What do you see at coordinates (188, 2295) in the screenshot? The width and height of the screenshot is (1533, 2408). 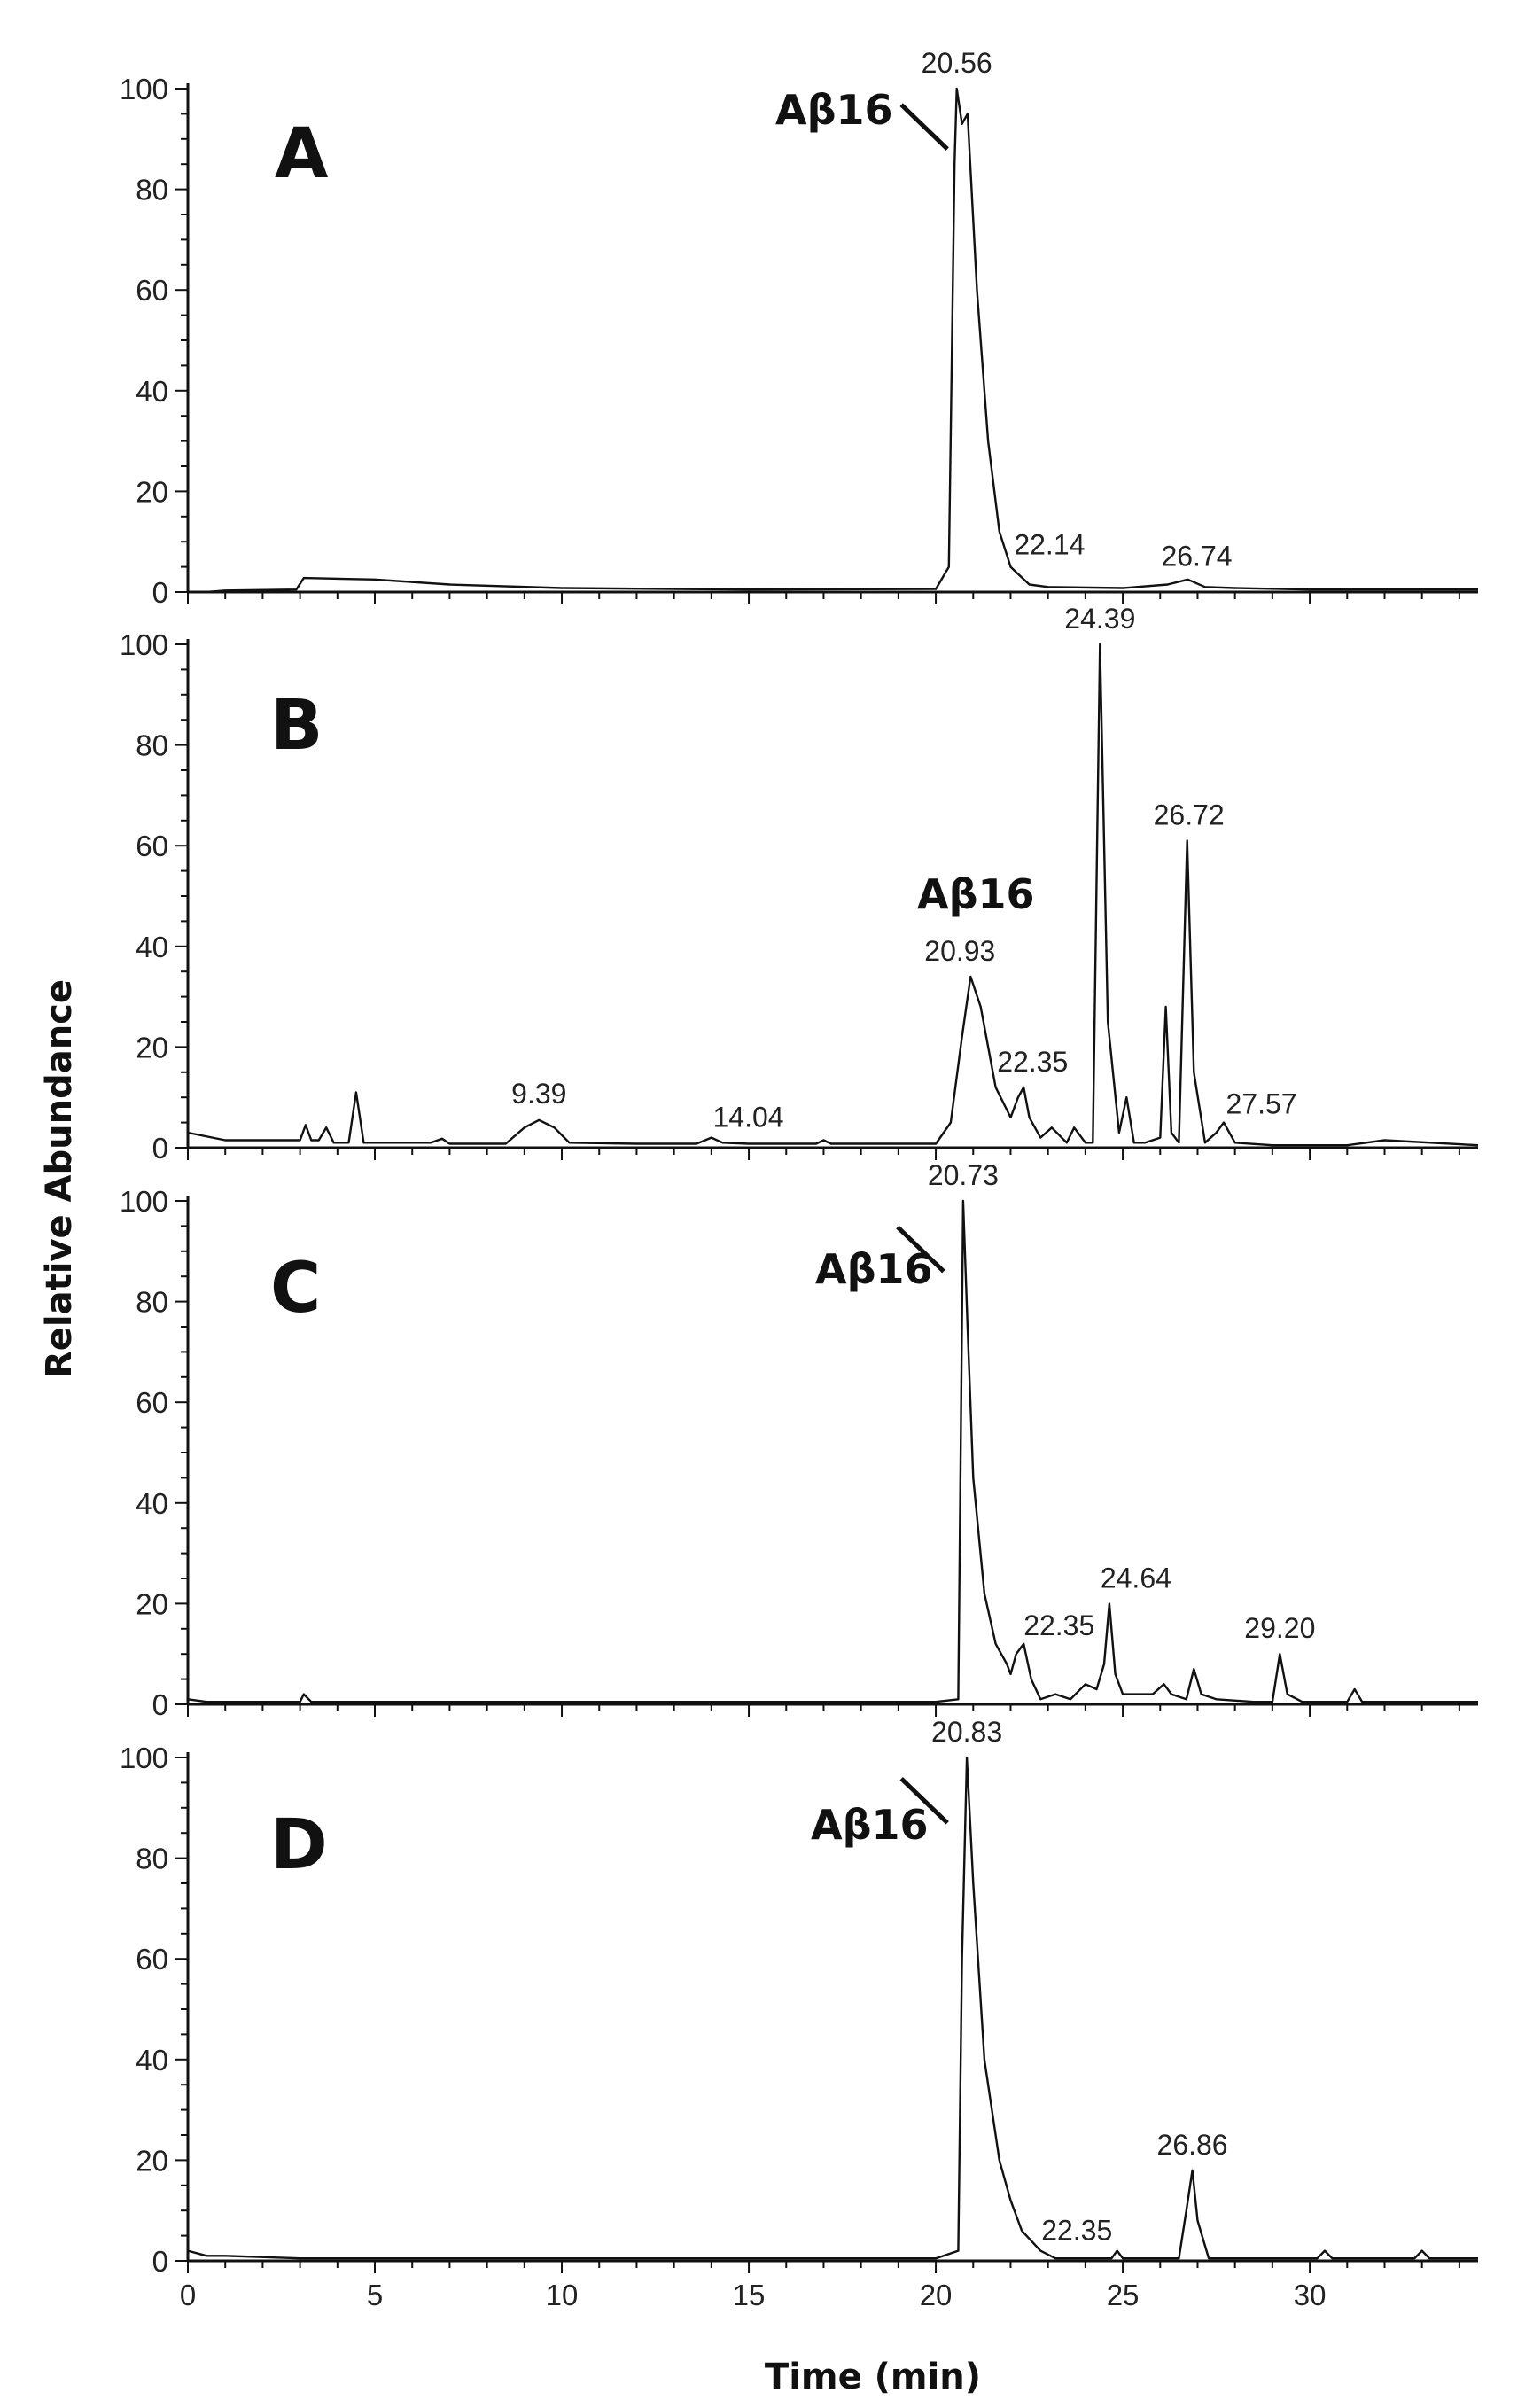 I see `x-tick-label: 0` at bounding box center [188, 2295].